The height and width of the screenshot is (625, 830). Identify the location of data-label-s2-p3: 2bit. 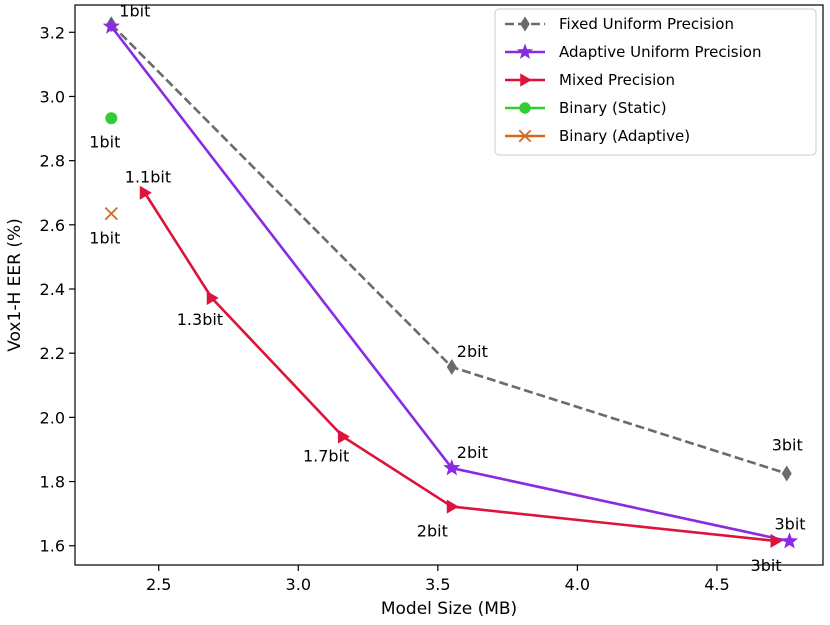
(432, 531).